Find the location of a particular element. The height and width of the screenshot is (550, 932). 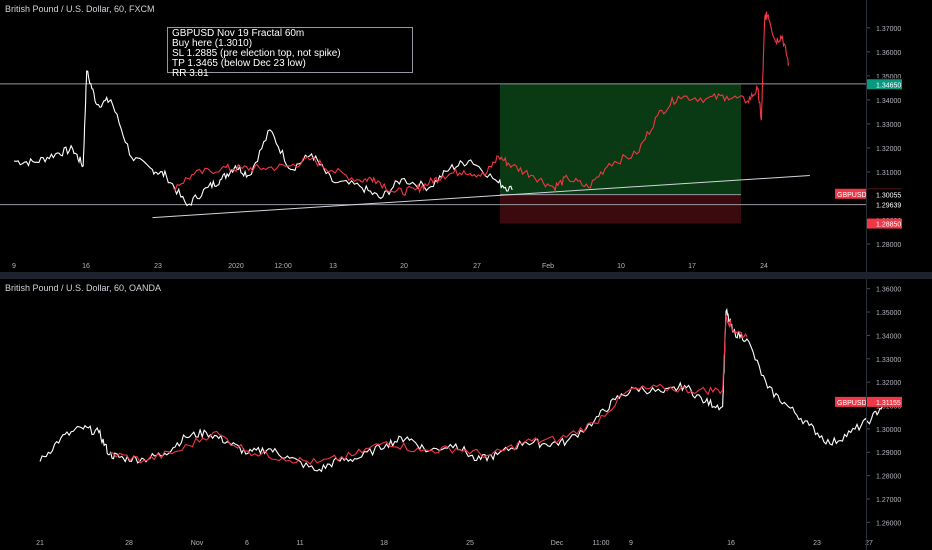

y-tick-label: 1.27000 is located at coordinates (888, 500).